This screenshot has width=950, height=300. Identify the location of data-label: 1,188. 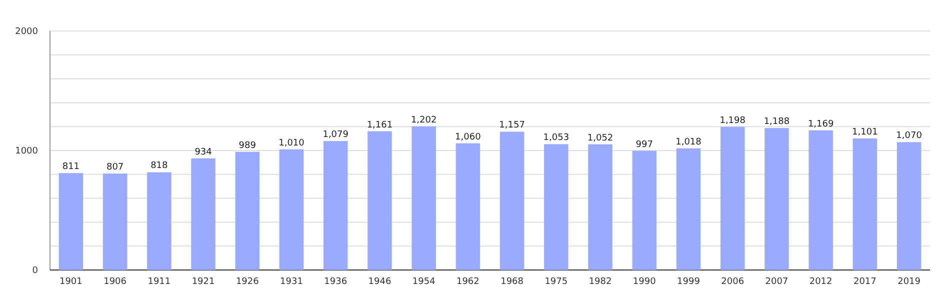
(777, 122).